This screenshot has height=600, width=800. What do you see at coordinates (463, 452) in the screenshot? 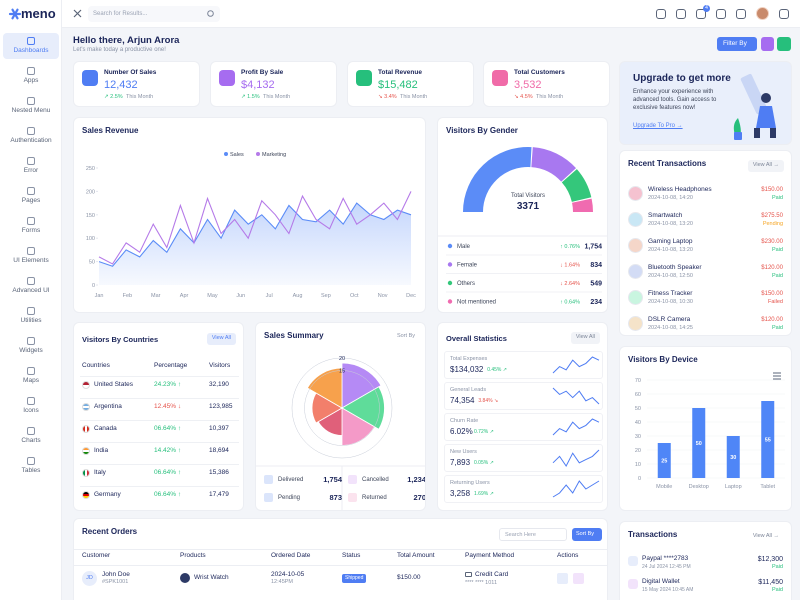
I see `stat-label: New Users` at bounding box center [463, 452].